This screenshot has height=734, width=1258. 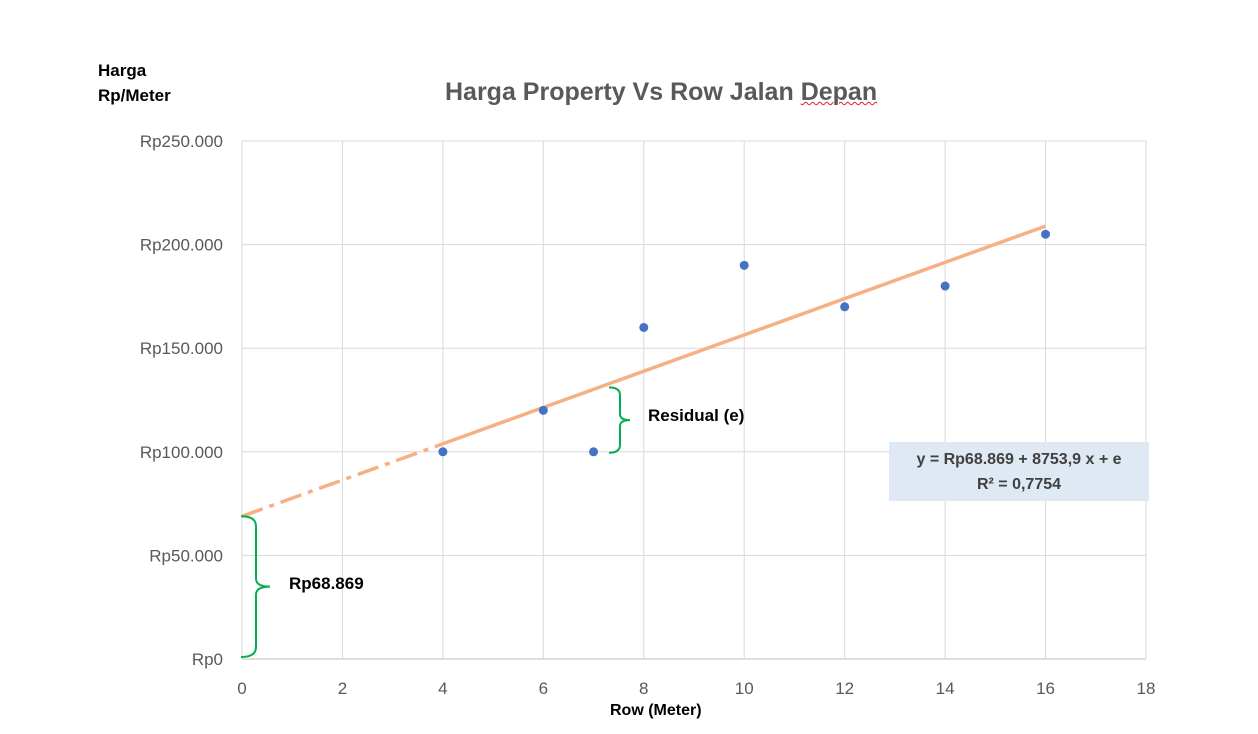 I want to click on x-tick-label: 10, so click(x=744, y=688).